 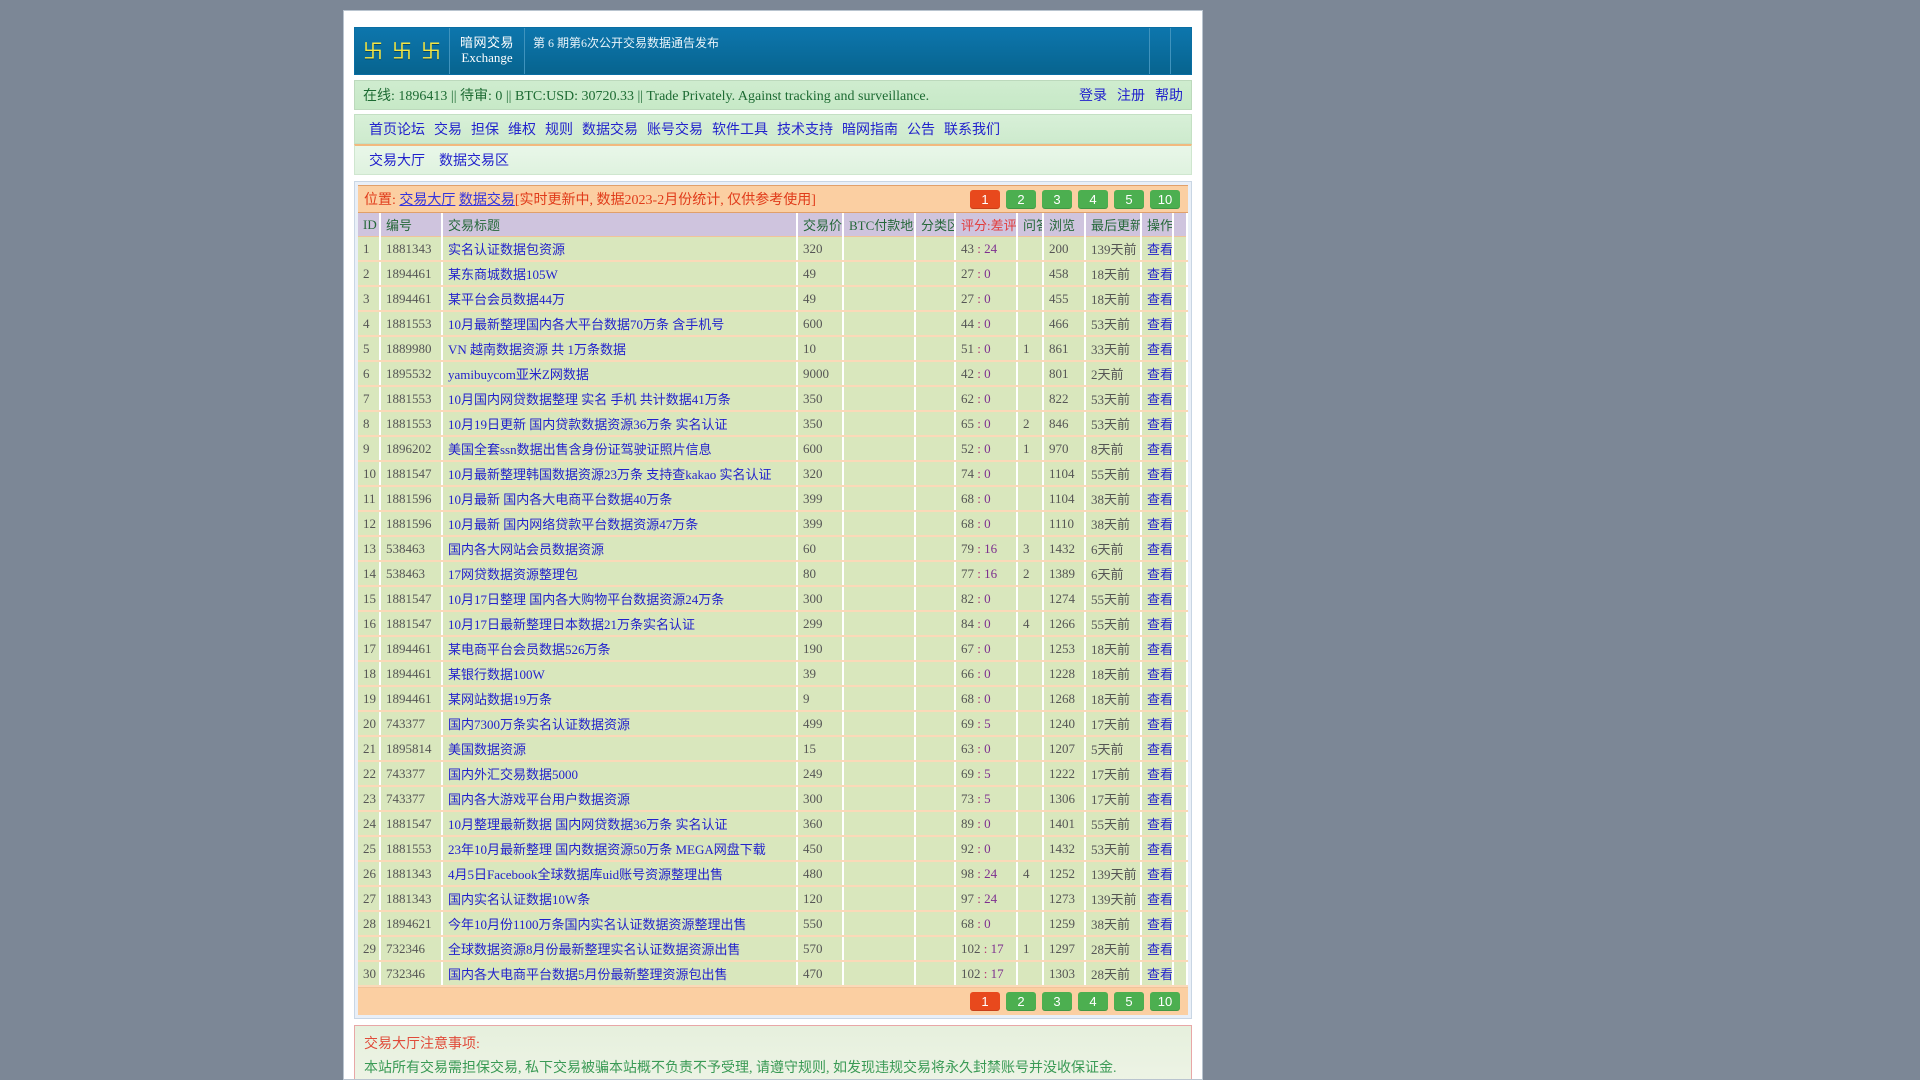 What do you see at coordinates (985, 1001) in the screenshot?
I see `page-button-bottom-1: 1` at bounding box center [985, 1001].